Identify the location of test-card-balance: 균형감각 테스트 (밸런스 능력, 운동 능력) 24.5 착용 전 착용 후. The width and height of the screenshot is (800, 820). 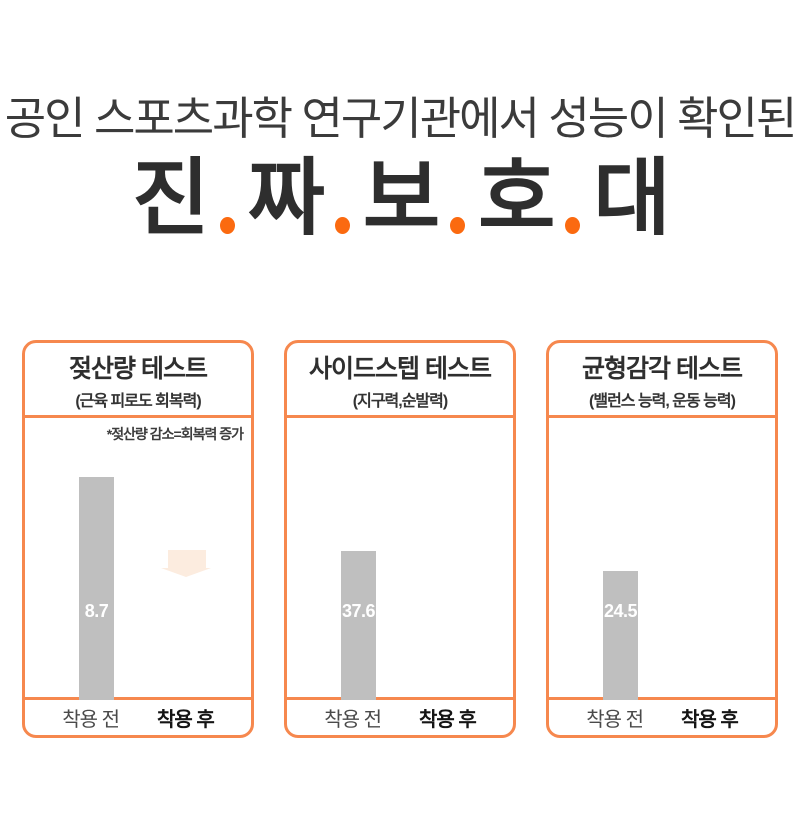
(662, 539).